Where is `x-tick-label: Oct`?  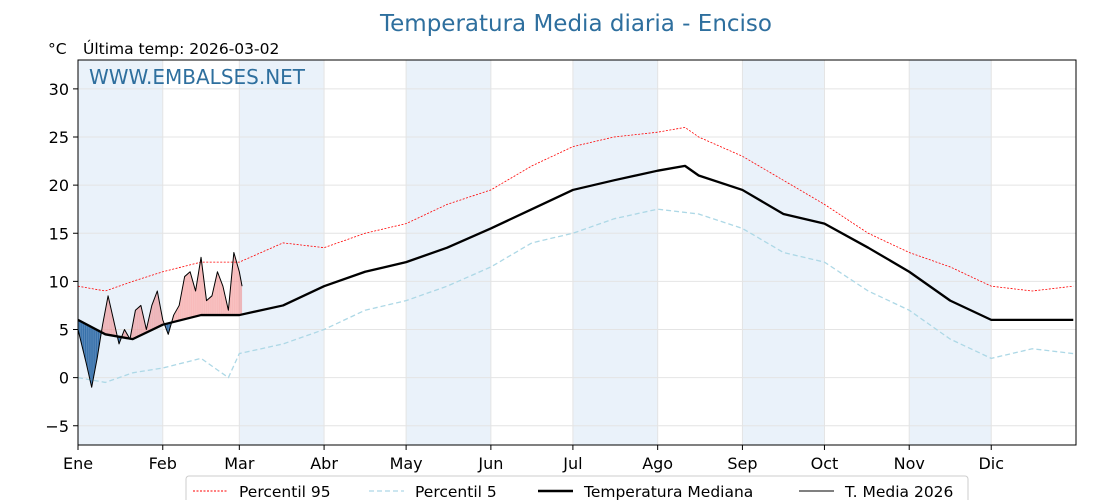 x-tick-label: Oct is located at coordinates (825, 463).